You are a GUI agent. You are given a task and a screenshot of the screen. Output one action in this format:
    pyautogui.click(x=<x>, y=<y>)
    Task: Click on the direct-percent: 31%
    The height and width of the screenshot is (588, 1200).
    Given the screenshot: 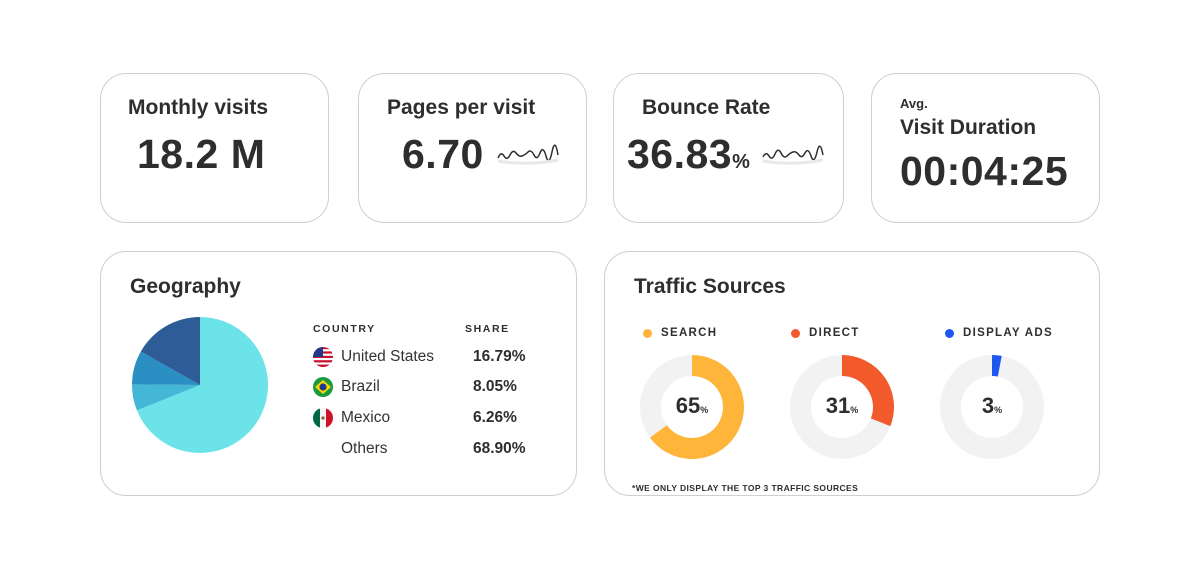 What is the action you would take?
    pyautogui.click(x=842, y=406)
    